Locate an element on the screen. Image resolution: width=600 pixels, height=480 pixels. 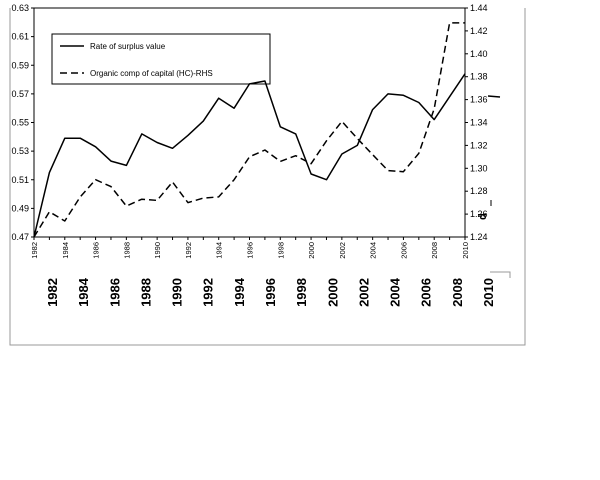
y-left-tick-label: 0.57 is located at coordinates (20, 94).